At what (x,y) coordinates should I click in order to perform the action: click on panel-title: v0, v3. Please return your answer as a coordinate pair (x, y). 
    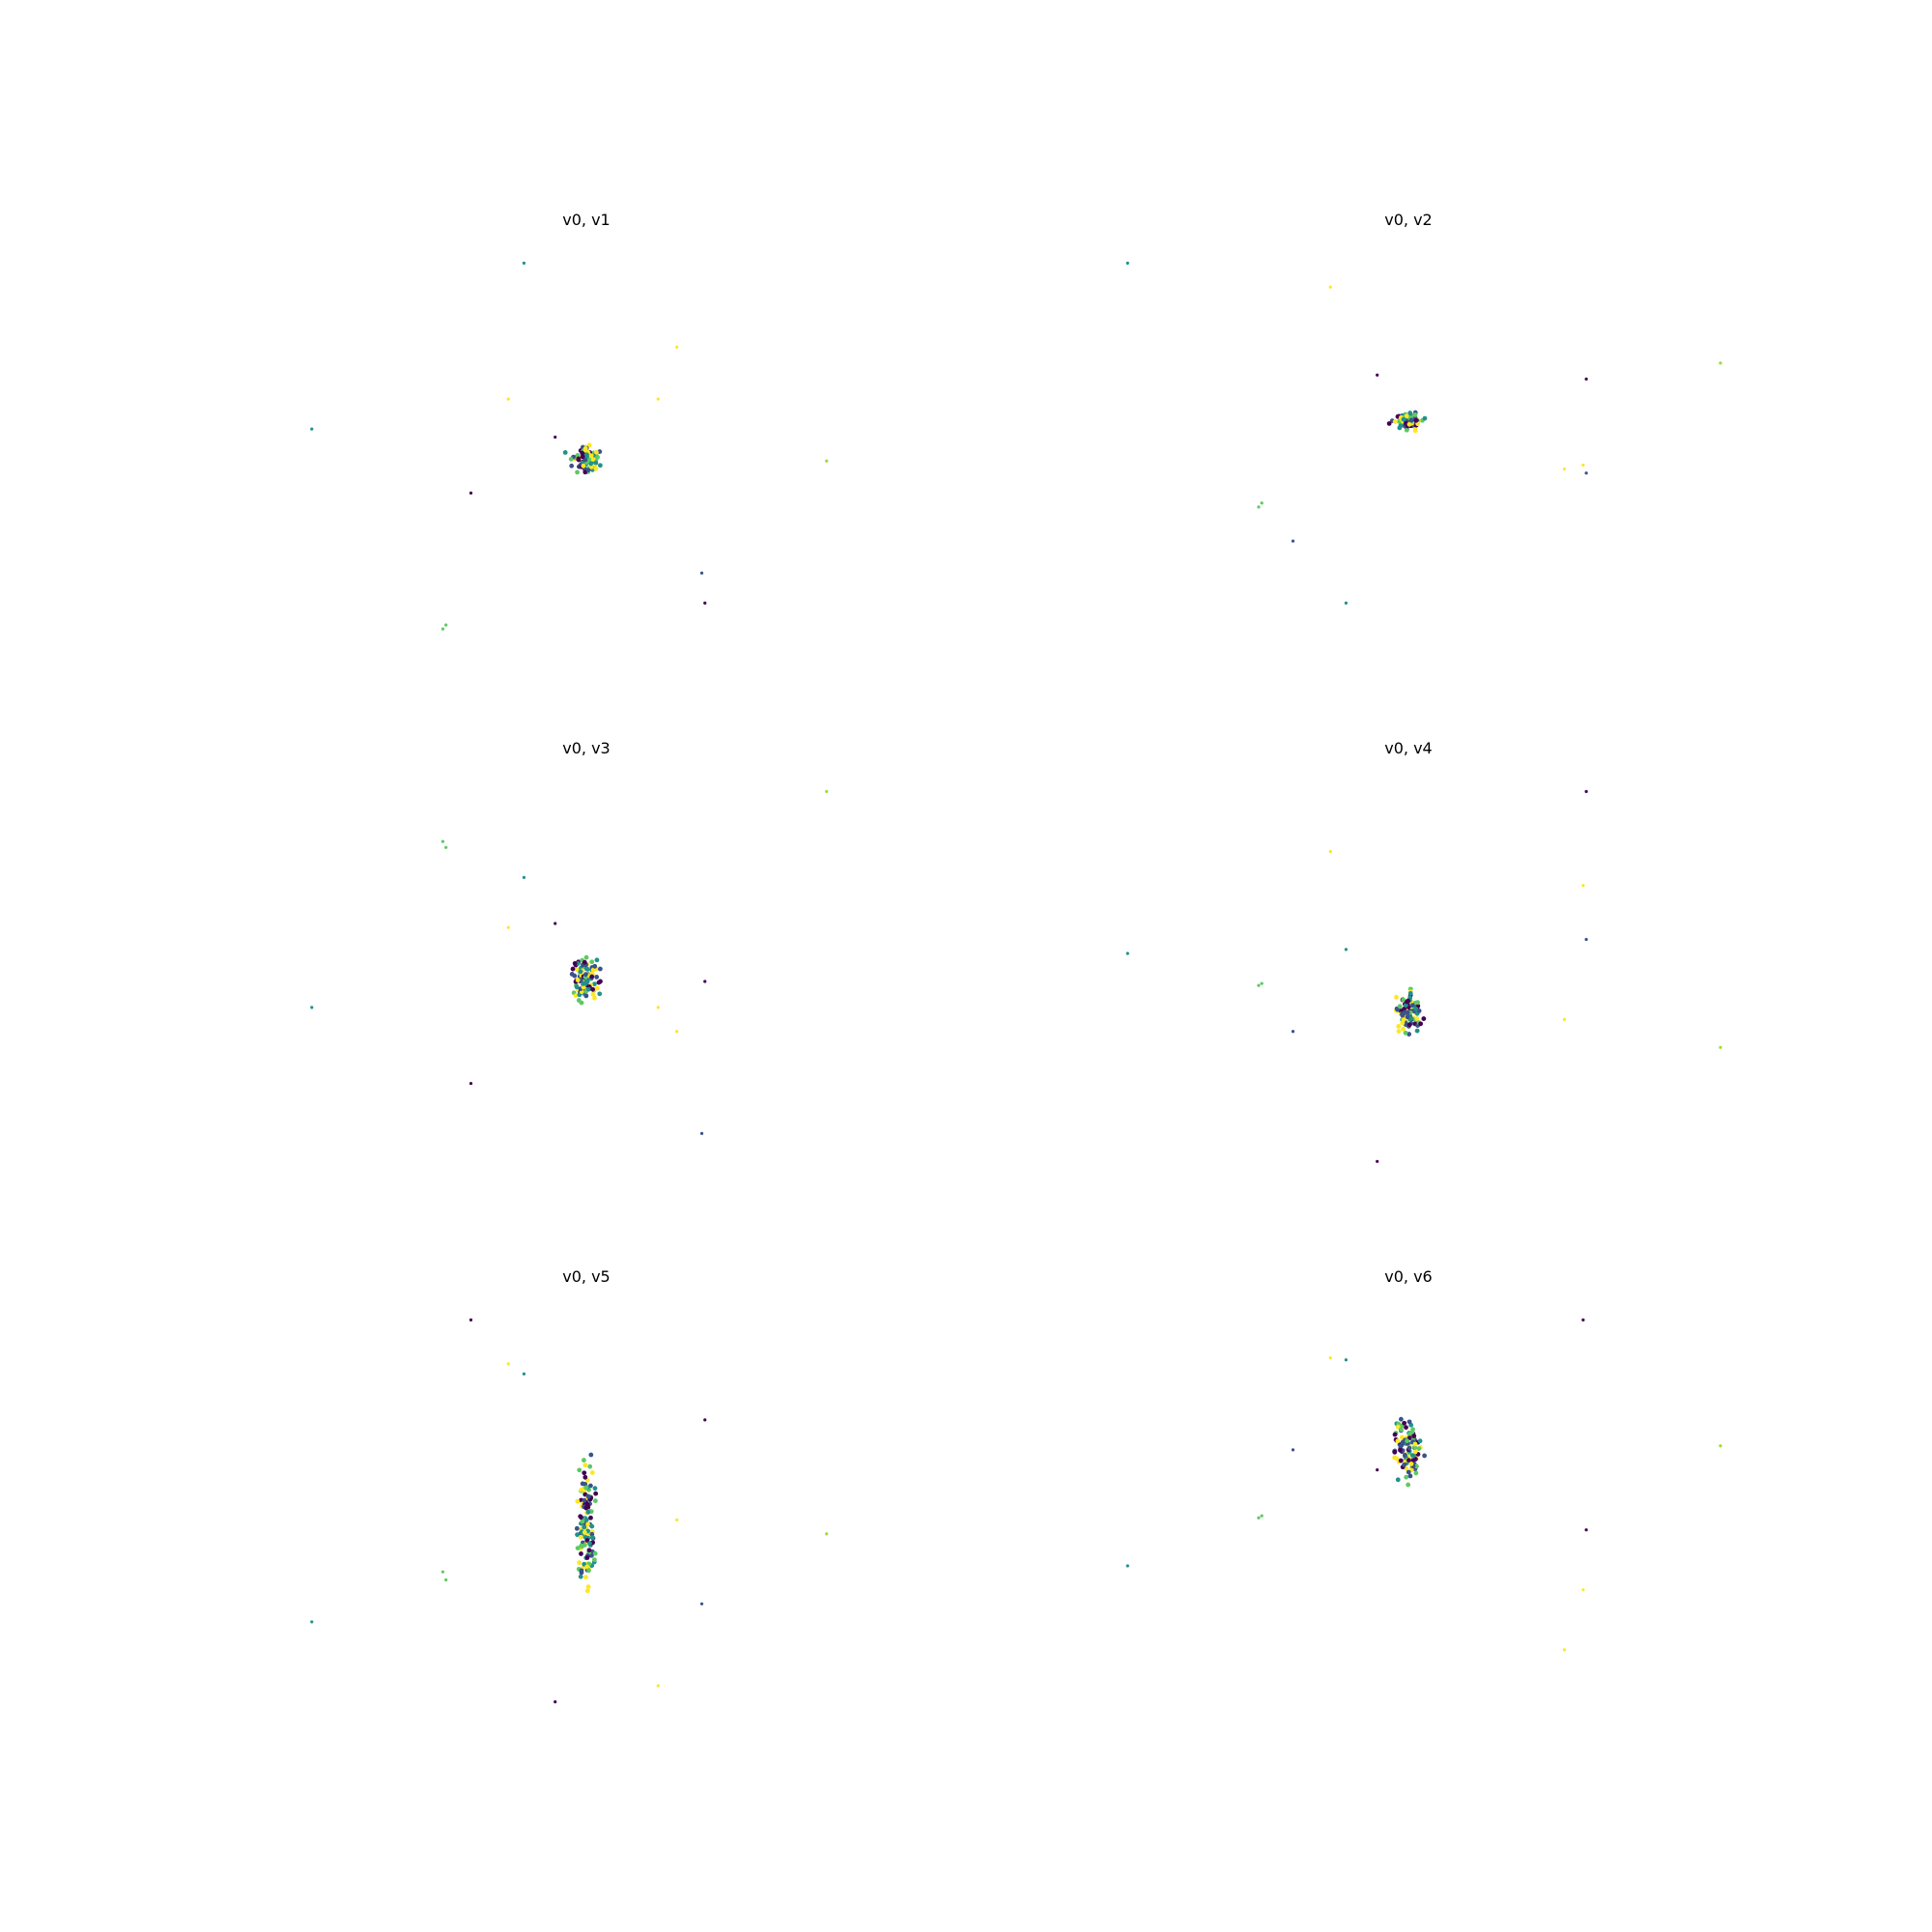
    Looking at the image, I should click on (586, 748).